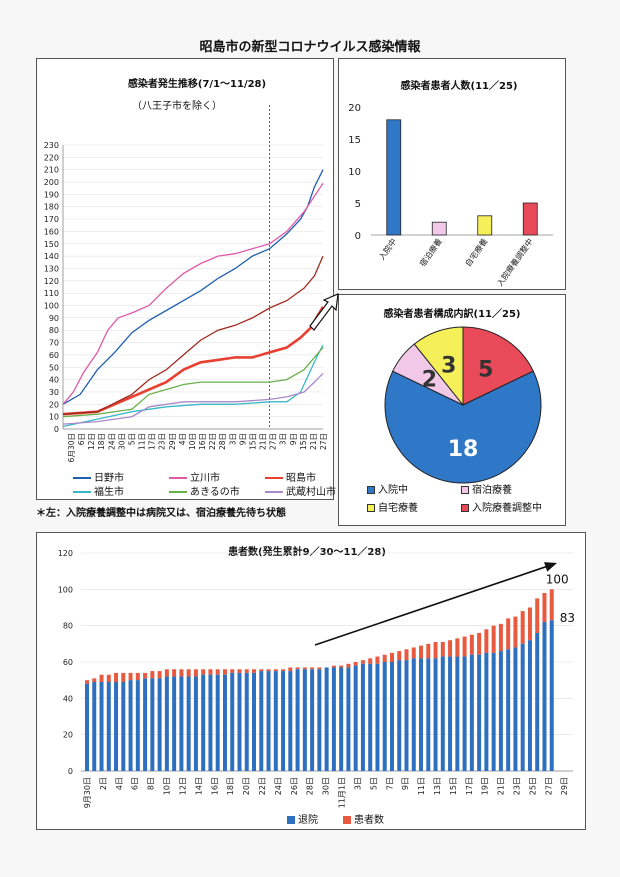  I want to click on y-tick-label: 70, so click(54, 343).